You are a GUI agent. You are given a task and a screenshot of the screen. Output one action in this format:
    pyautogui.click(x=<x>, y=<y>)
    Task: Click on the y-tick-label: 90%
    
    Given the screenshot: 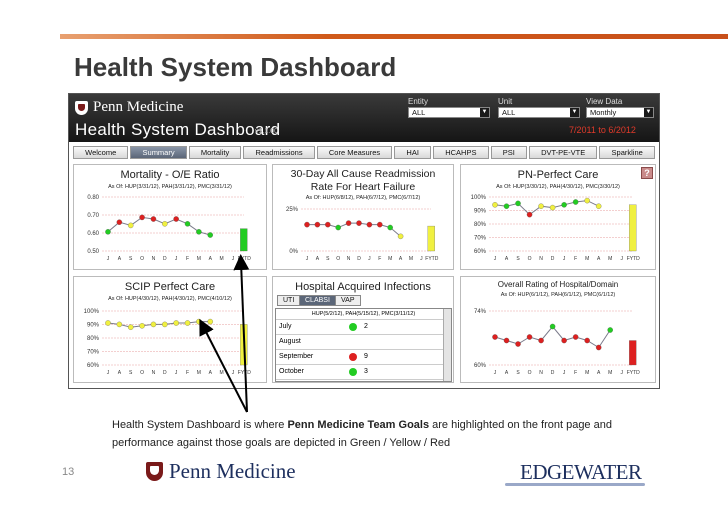 What is the action you would take?
    pyautogui.click(x=480, y=212)
    